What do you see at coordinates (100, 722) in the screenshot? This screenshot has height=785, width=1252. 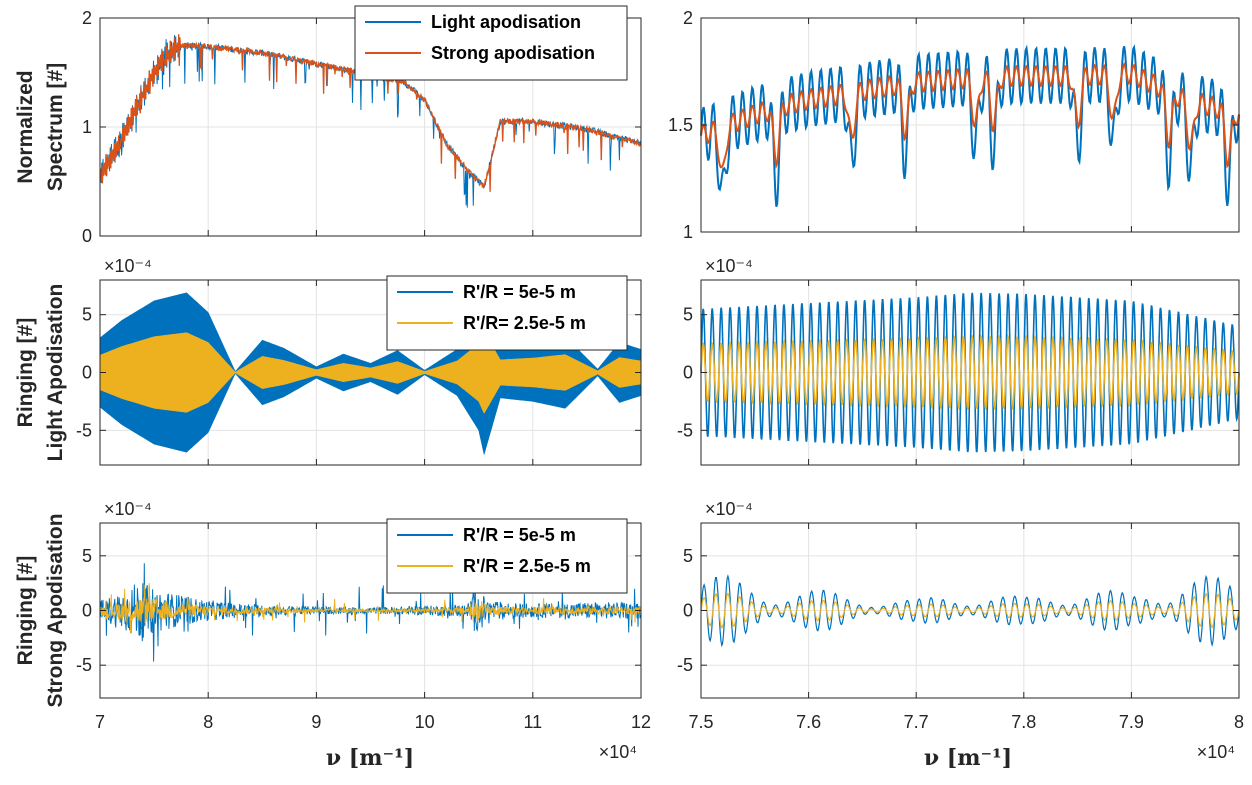 I see `x-tick-label: 7` at bounding box center [100, 722].